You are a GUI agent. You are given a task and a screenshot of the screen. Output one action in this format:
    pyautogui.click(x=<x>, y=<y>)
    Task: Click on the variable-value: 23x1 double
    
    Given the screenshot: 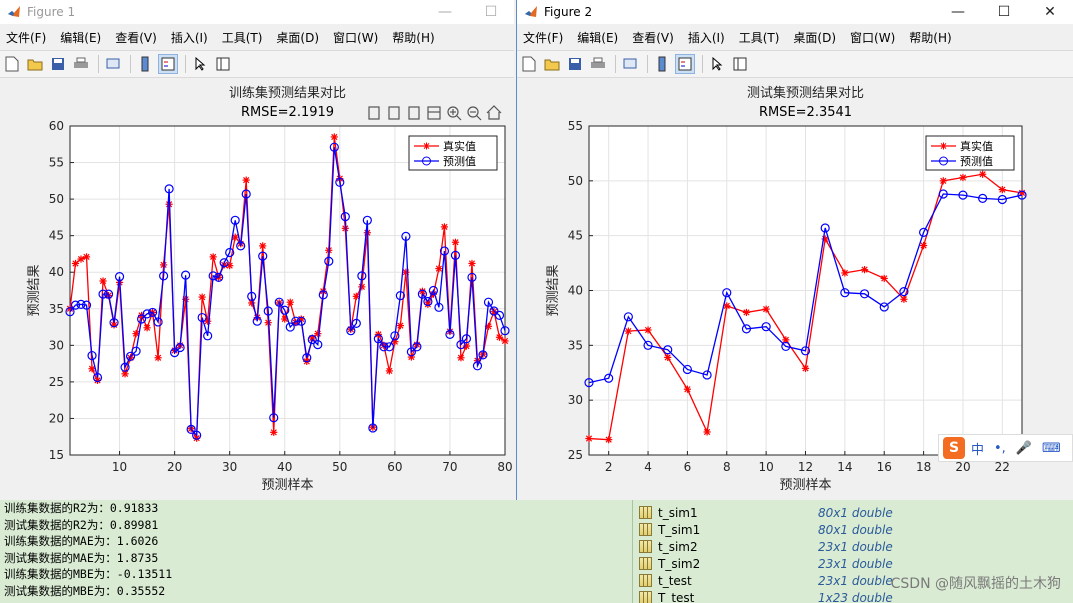 What is the action you would take?
    pyautogui.click(x=855, y=563)
    